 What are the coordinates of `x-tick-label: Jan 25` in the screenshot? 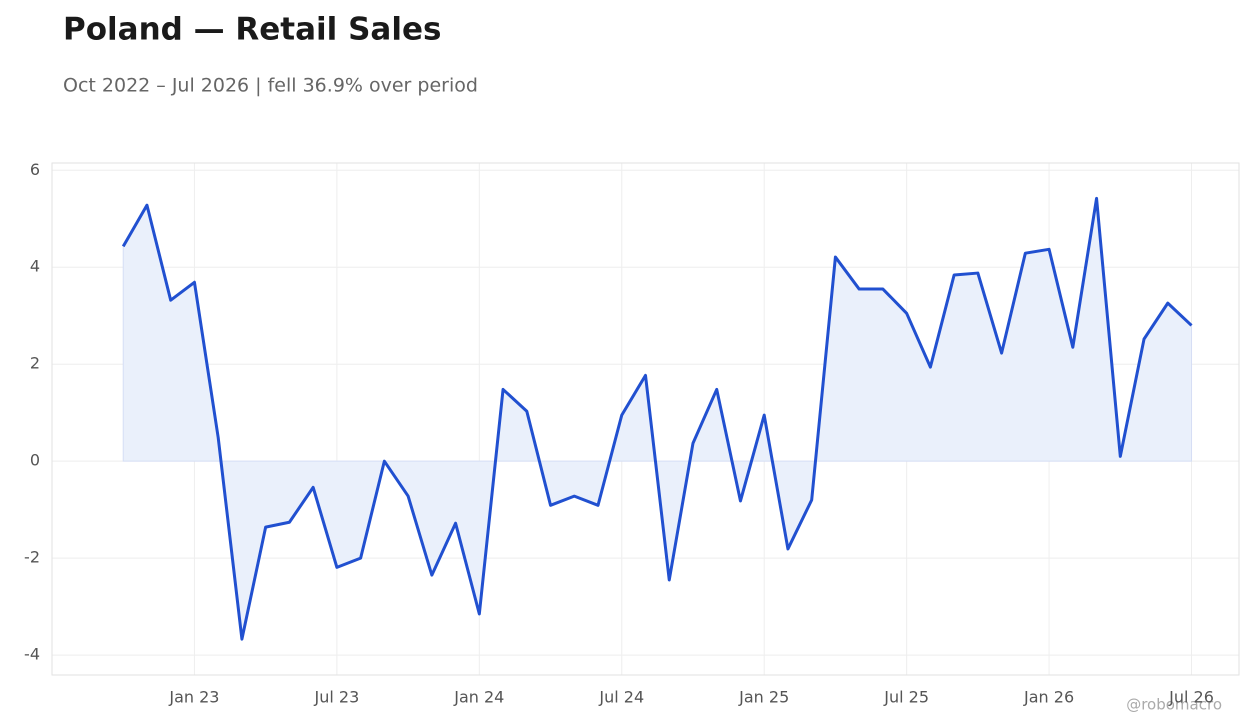 It's located at (763, 697).